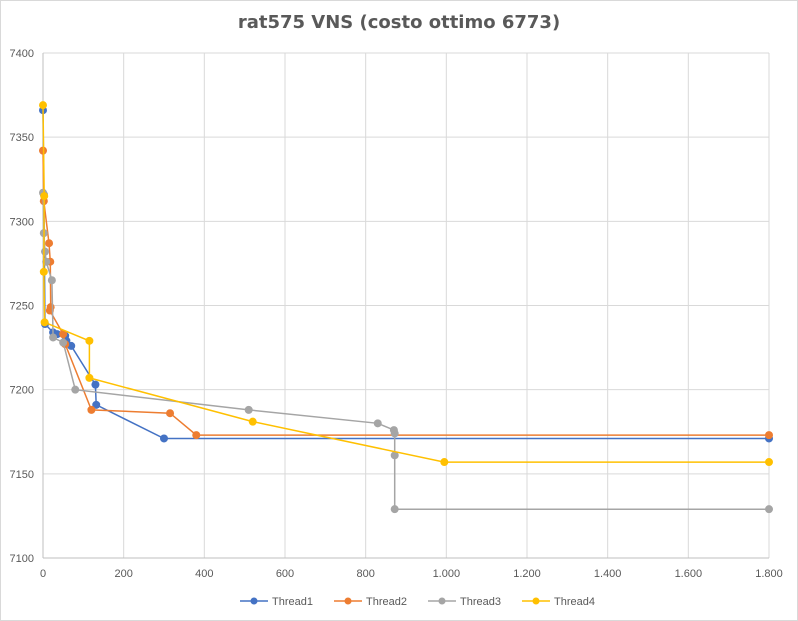 The image size is (798, 621). What do you see at coordinates (22, 559) in the screenshot?
I see `y-tick-label: 7100` at bounding box center [22, 559].